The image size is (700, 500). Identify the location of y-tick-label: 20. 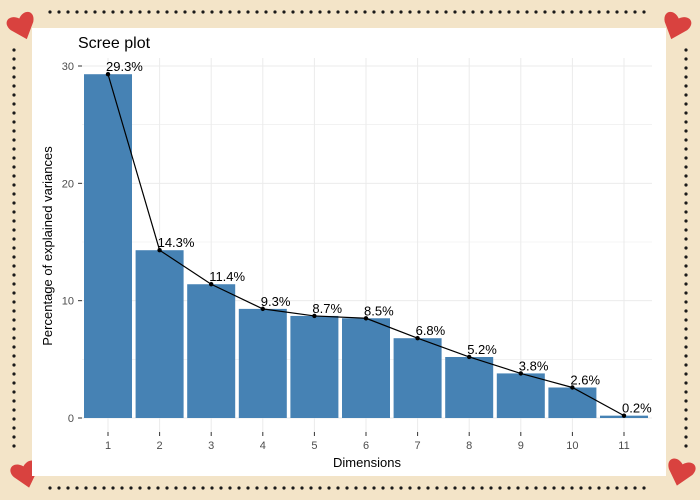
(68, 184).